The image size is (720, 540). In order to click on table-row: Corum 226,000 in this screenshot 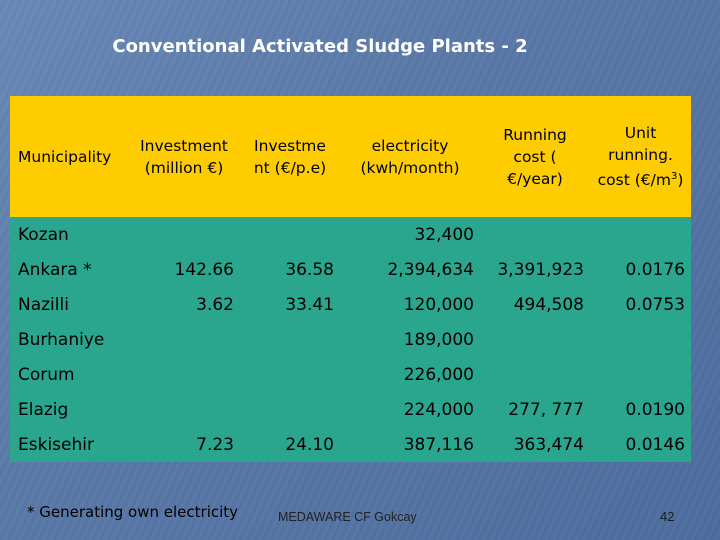, I will do `click(350, 374)`.